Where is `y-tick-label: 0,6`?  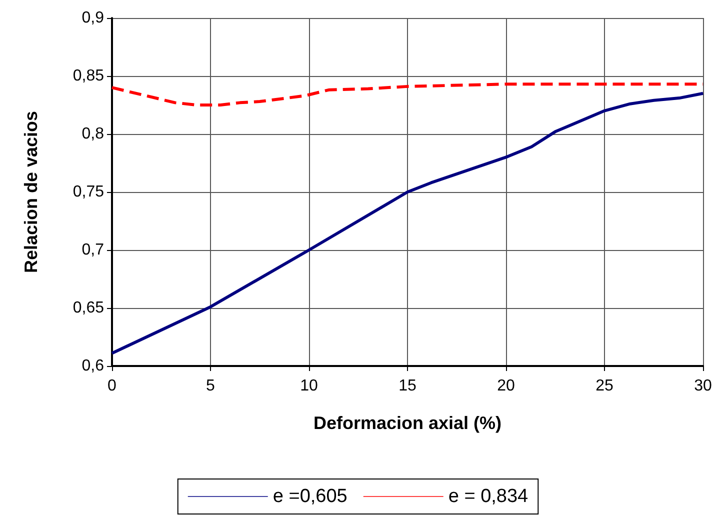 y-tick-label: 0,6 is located at coordinates (93, 366).